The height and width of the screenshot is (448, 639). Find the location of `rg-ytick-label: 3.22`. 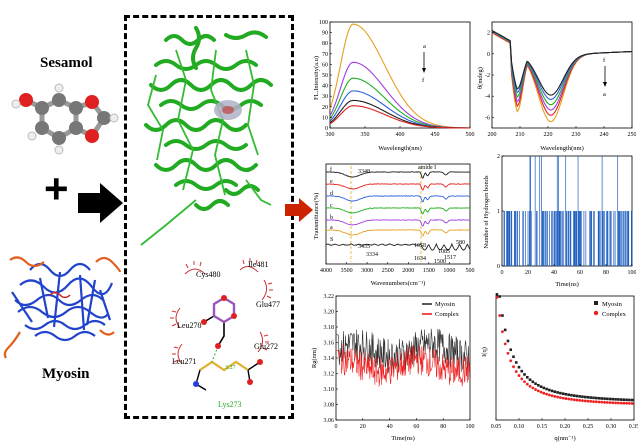

rg-ytick-label: 3.22 is located at coordinates (329, 297).